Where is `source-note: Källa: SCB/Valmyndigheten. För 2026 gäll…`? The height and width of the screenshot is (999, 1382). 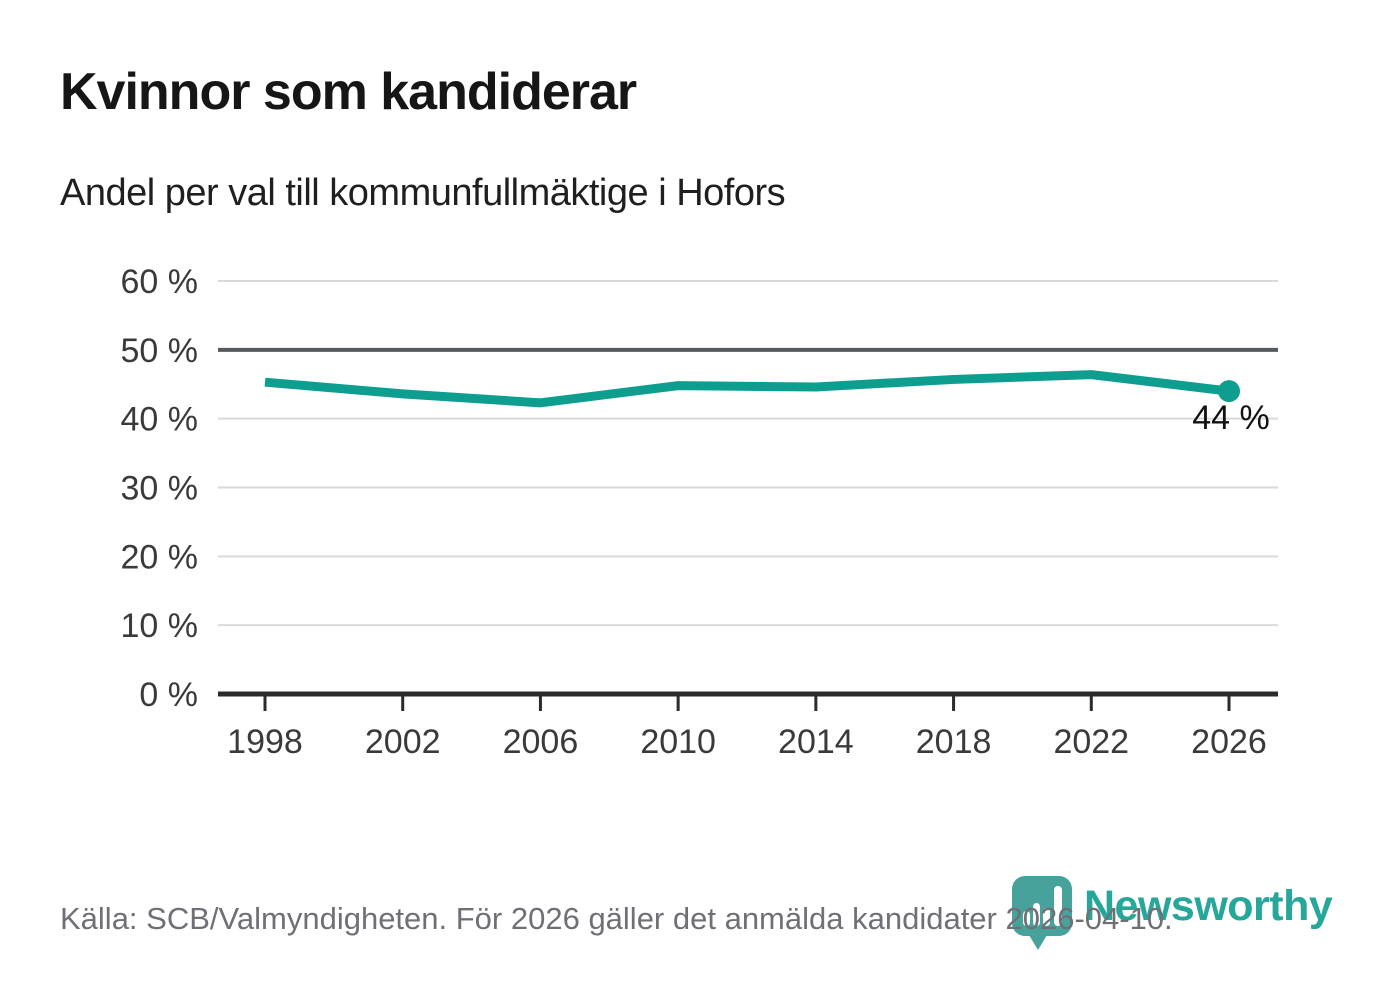
source-note: Källa: SCB/Valmyndigheten. För 2026 gäll… is located at coordinates (616, 918).